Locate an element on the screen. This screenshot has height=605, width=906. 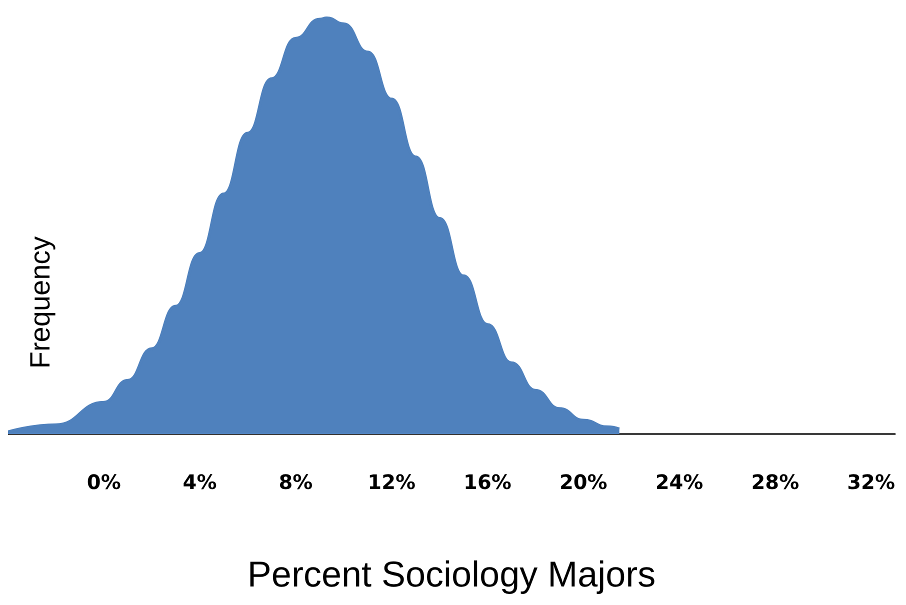
x-tick-label: 24% is located at coordinates (679, 482).